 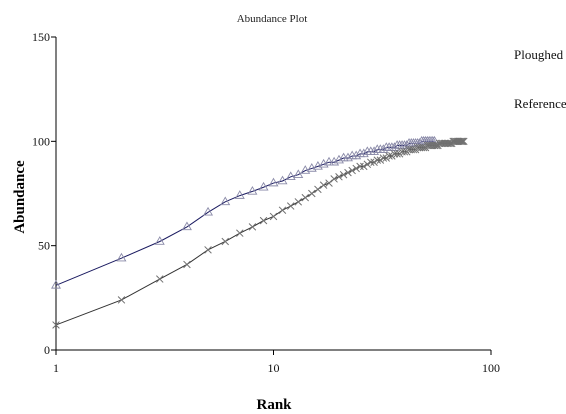 I want to click on y-tick-label: 50, so click(x=44, y=246).